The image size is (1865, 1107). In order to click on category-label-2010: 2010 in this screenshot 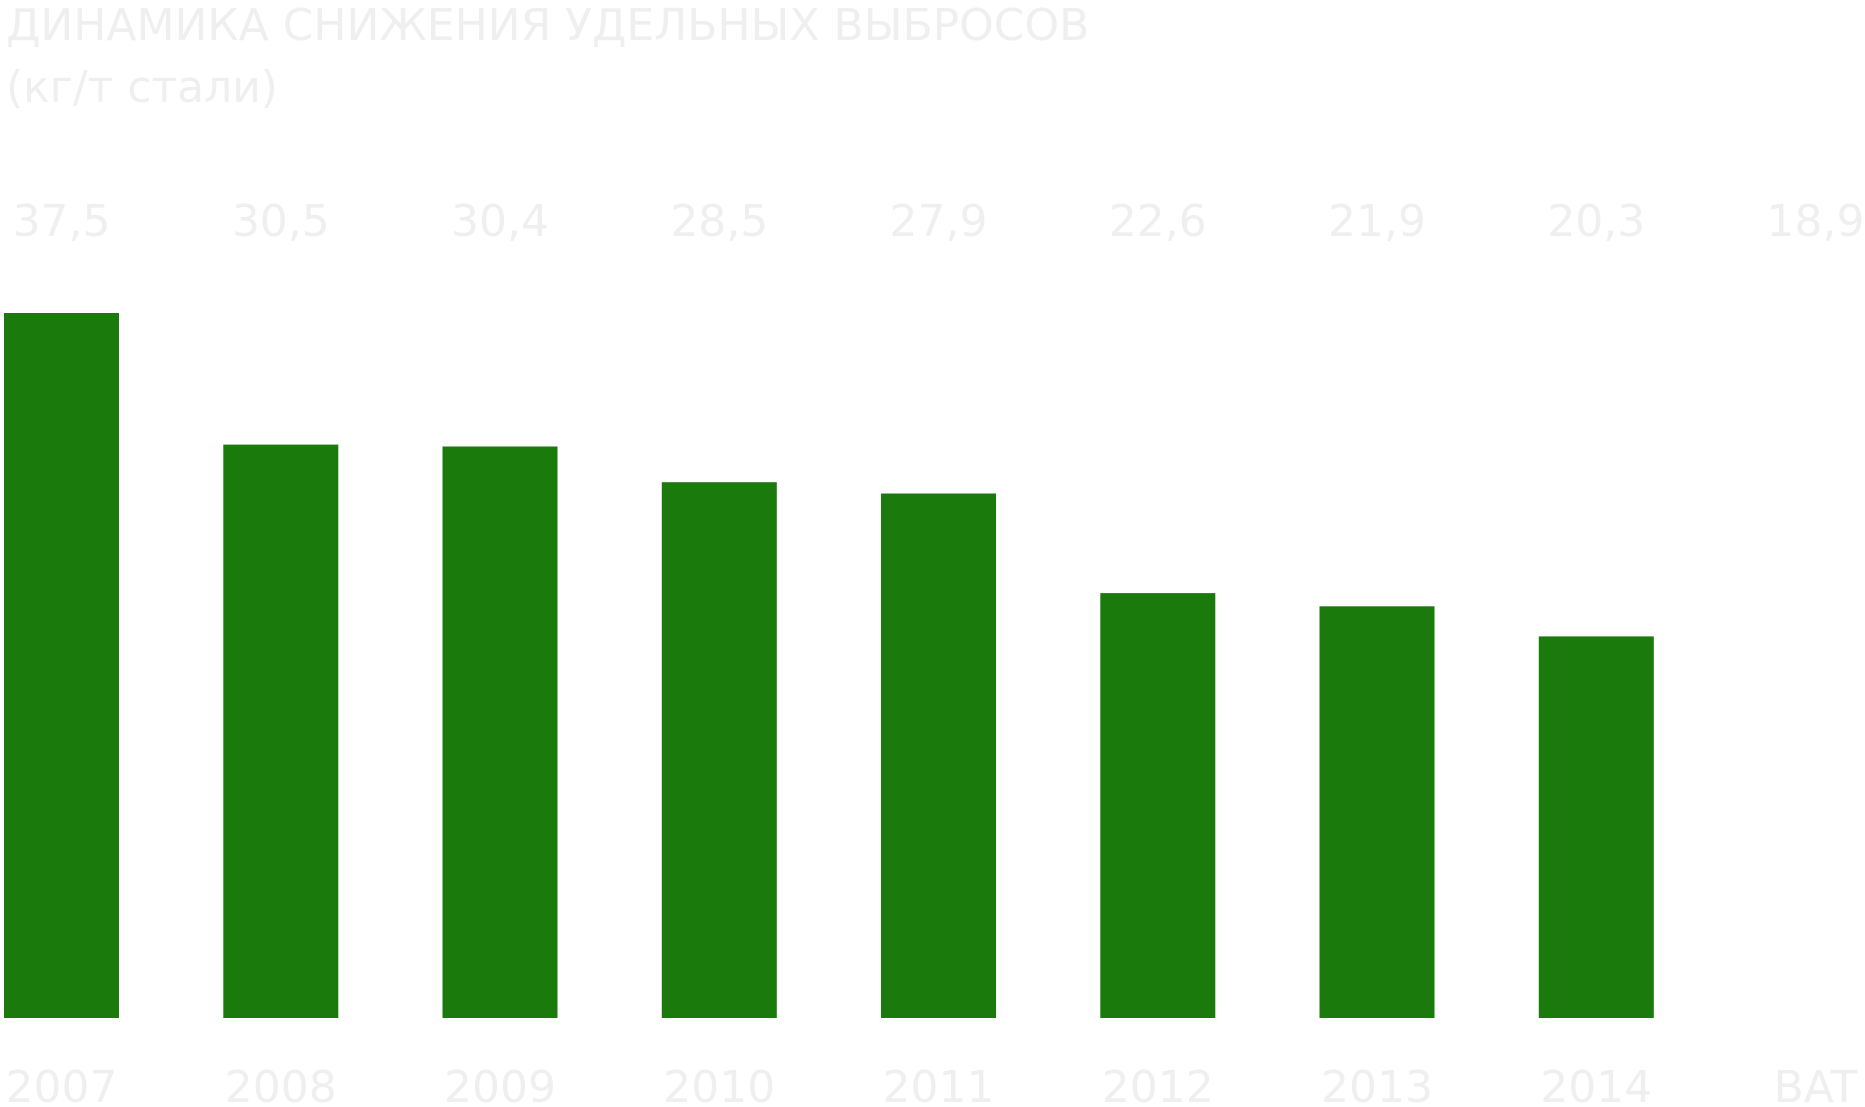, I will do `click(719, 1084)`.